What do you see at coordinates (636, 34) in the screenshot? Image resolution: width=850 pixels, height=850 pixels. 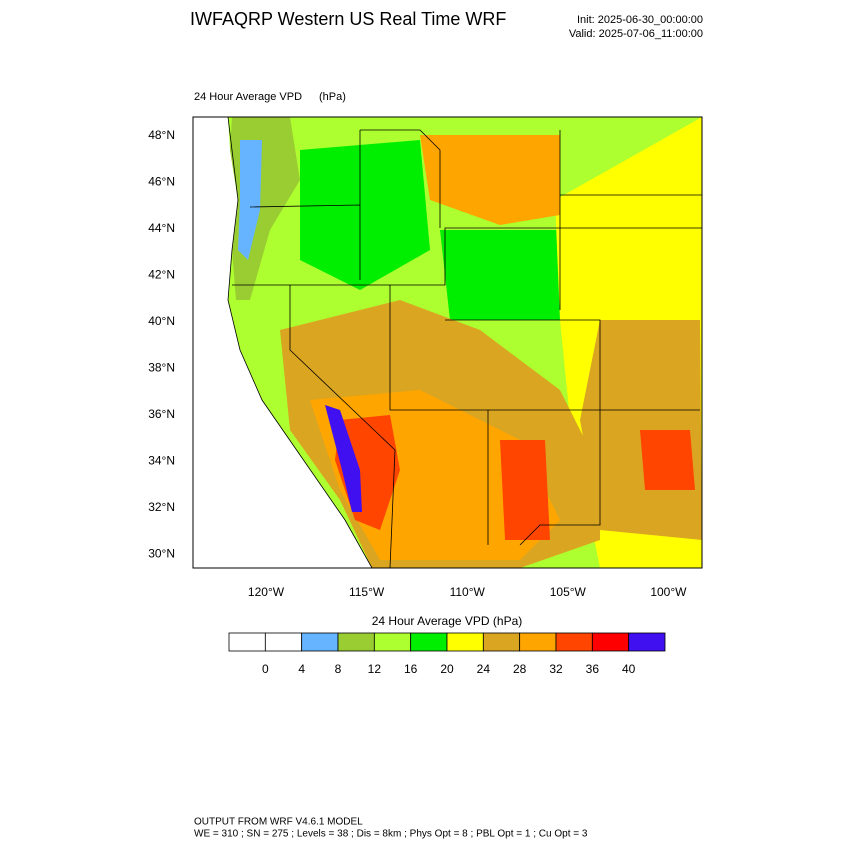 I see `valid-time: Valid: 2025-07-06_11:00:00` at bounding box center [636, 34].